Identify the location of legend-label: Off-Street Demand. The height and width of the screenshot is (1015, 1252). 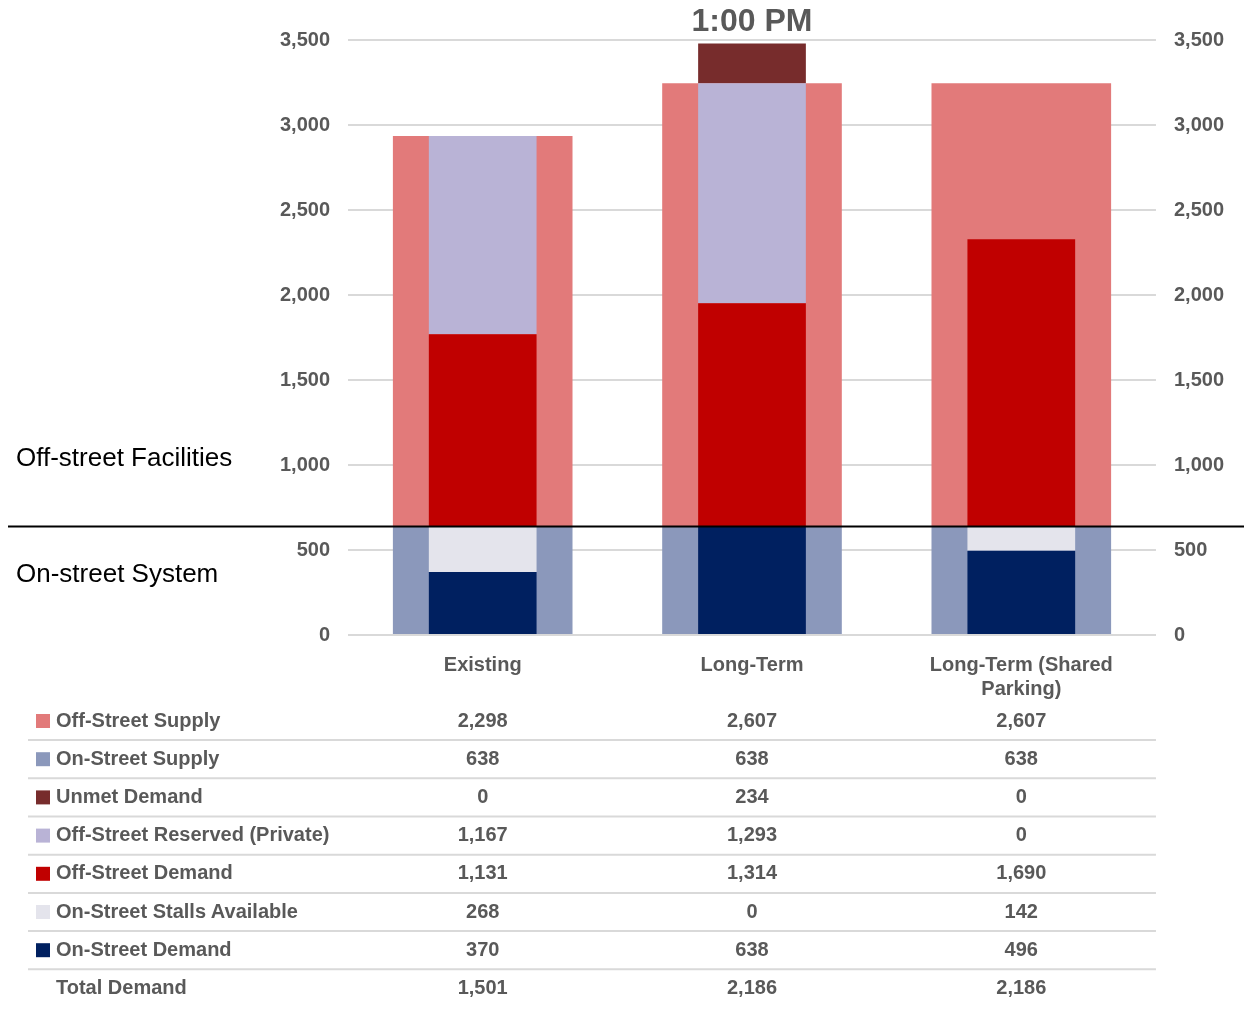
(144, 872).